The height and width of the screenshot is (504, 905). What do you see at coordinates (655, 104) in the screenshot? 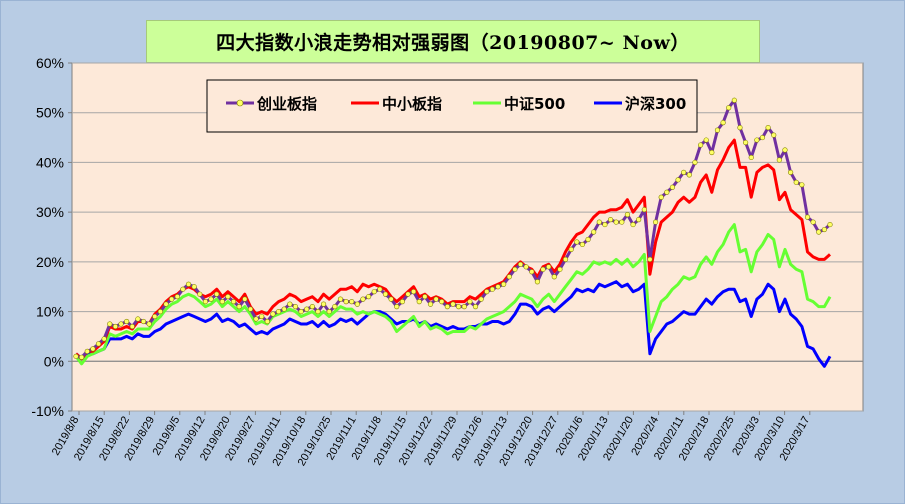
I see `legend-label-hs300: 沪深300` at bounding box center [655, 104].